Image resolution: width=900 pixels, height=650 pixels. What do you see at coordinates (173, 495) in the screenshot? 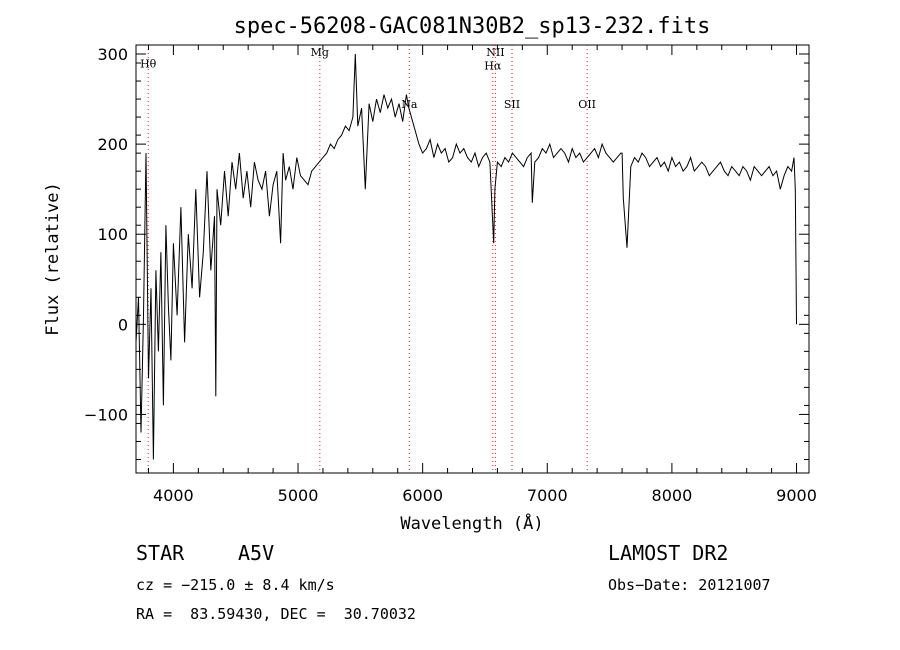
I see `x-tick-label: 4000` at bounding box center [173, 495].